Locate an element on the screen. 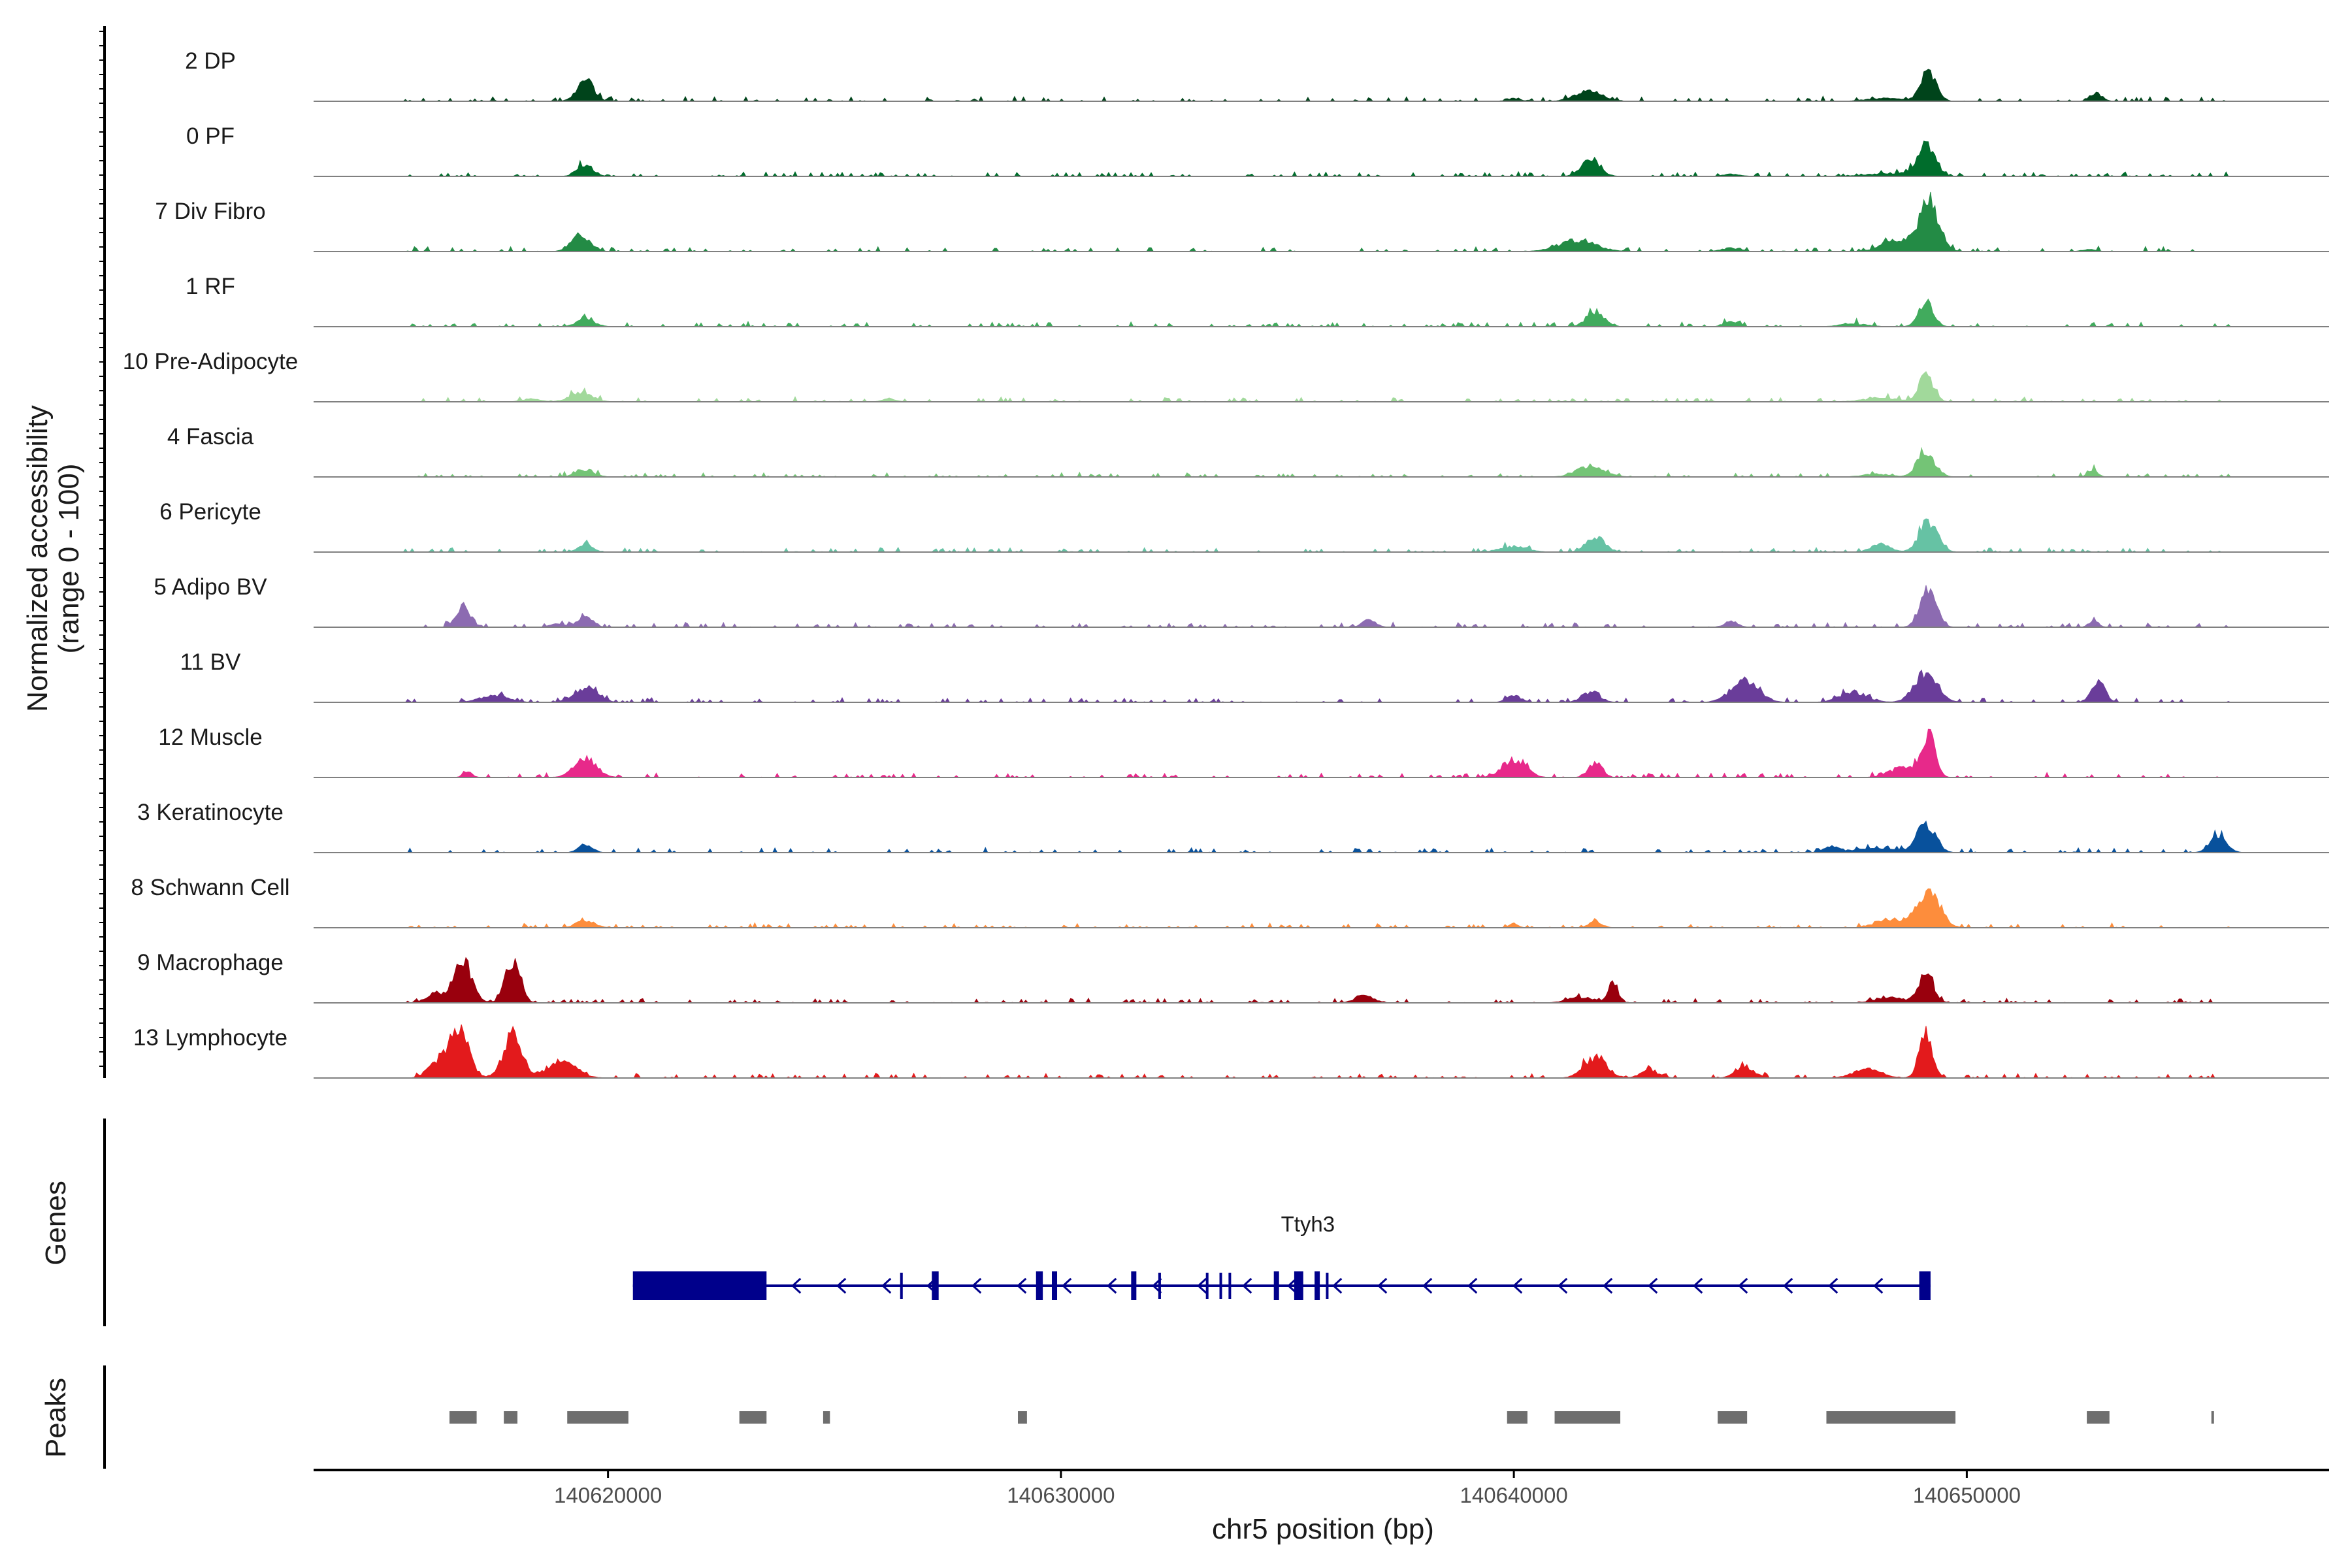  coverage-track: 2 DP is located at coordinates (1257, 75).